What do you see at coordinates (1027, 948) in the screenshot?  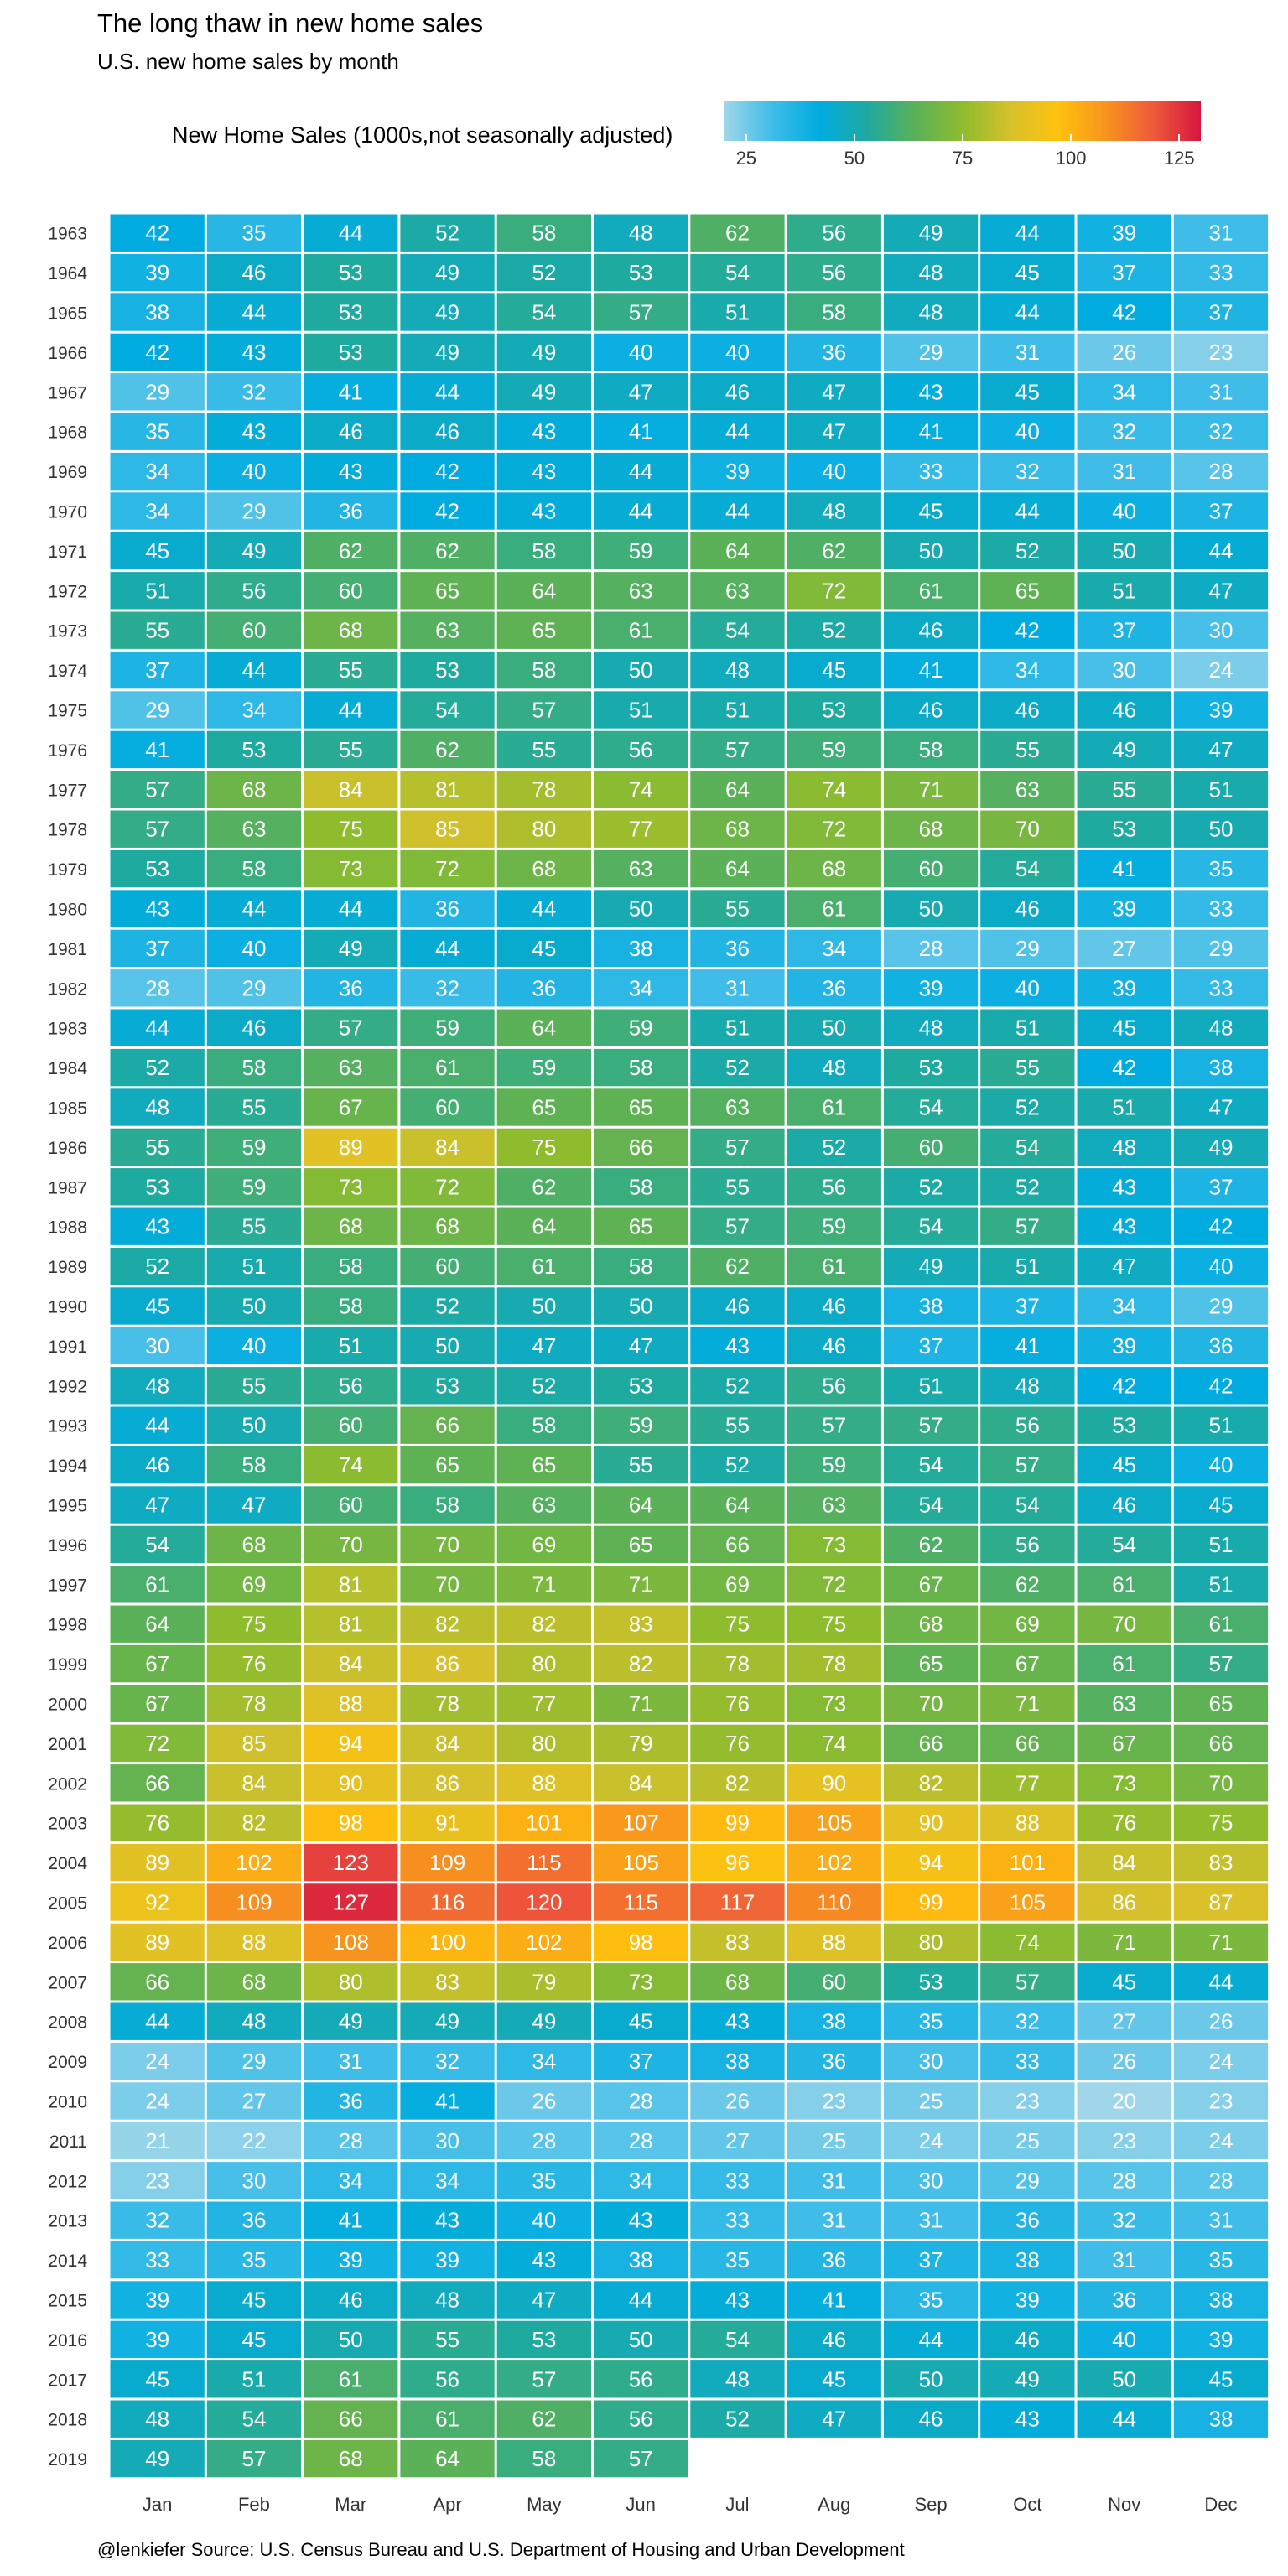 I see `heatmap-cell-label: 29` at bounding box center [1027, 948].